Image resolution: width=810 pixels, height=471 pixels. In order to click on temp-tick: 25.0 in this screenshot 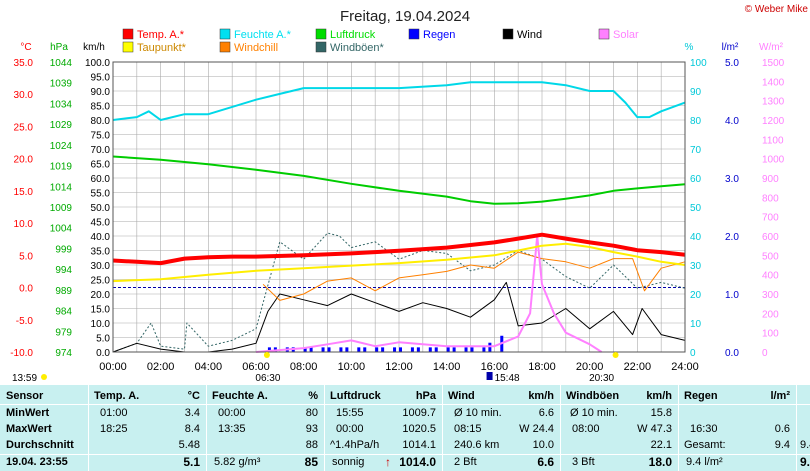, I will do `click(24, 127)`.